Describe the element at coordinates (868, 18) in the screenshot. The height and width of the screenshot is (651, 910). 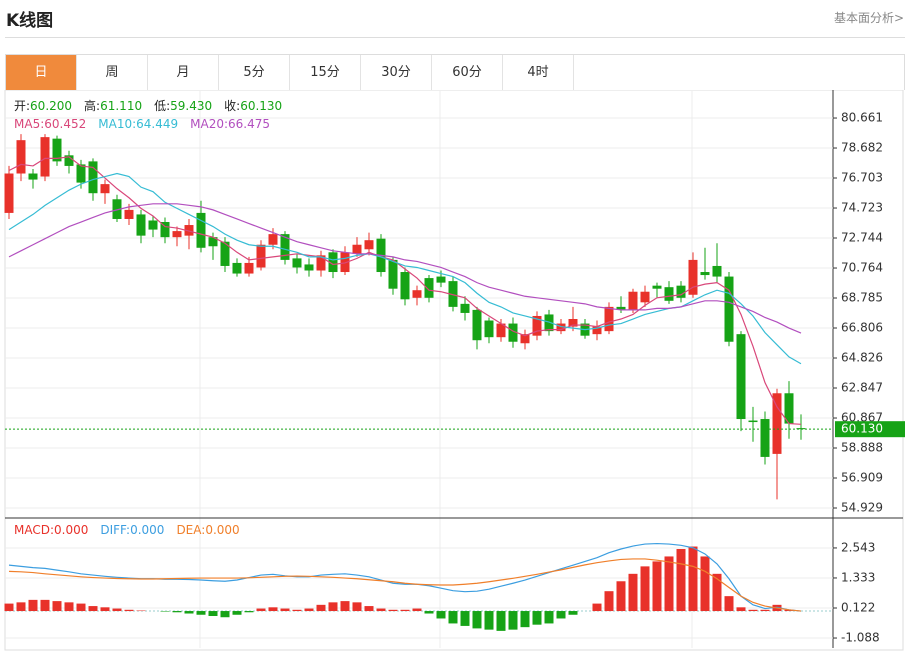
I see `fundamental-link: 基本面分析>` at that location.